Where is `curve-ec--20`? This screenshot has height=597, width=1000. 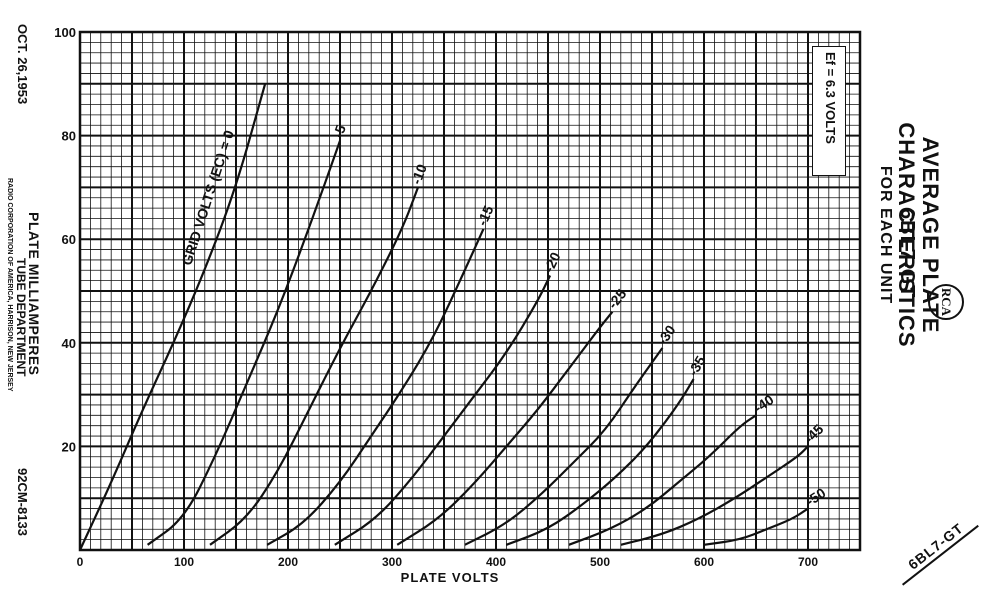 curve-ec--20 is located at coordinates (443, 410).